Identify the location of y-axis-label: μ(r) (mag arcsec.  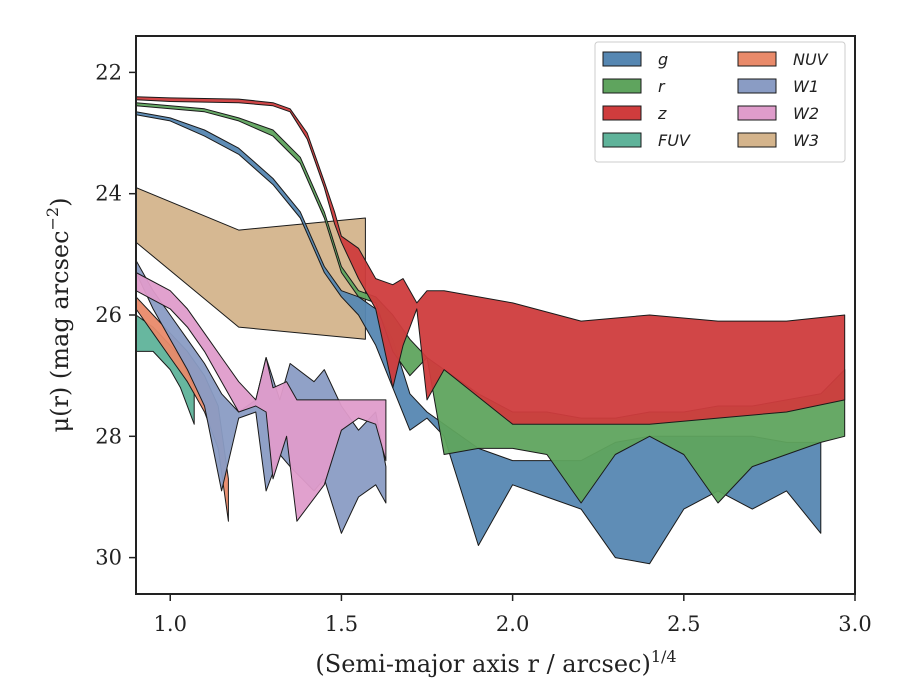
(60, 331).